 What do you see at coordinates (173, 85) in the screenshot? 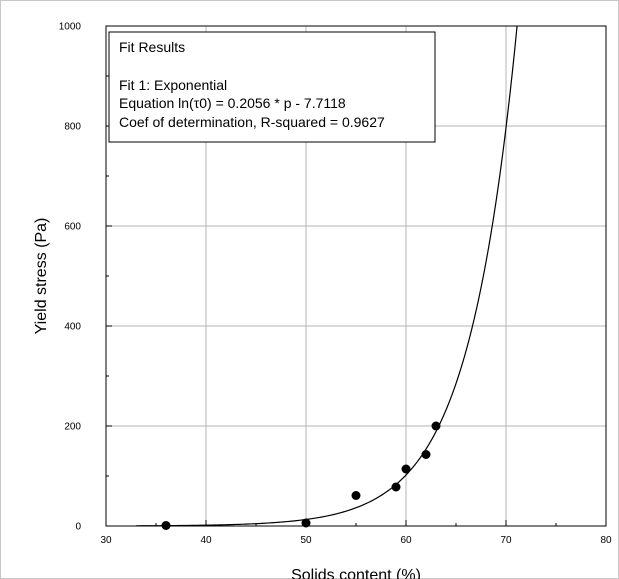
I see `fit-model-line: Fit 1: Exponential` at bounding box center [173, 85].